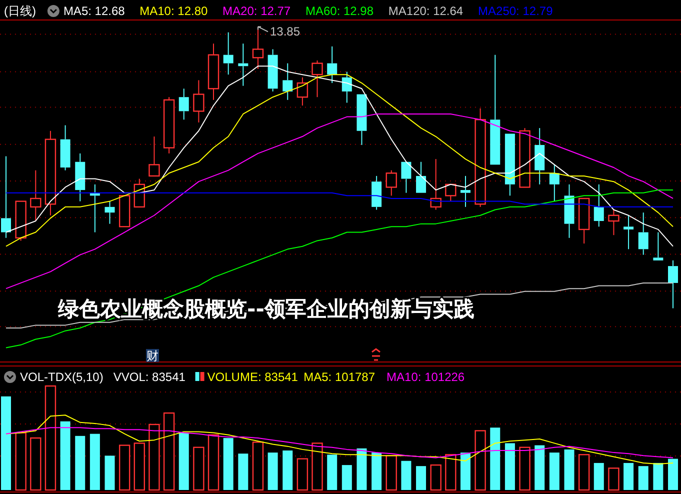  I want to click on text: MA10: 12.80, so click(174, 11).